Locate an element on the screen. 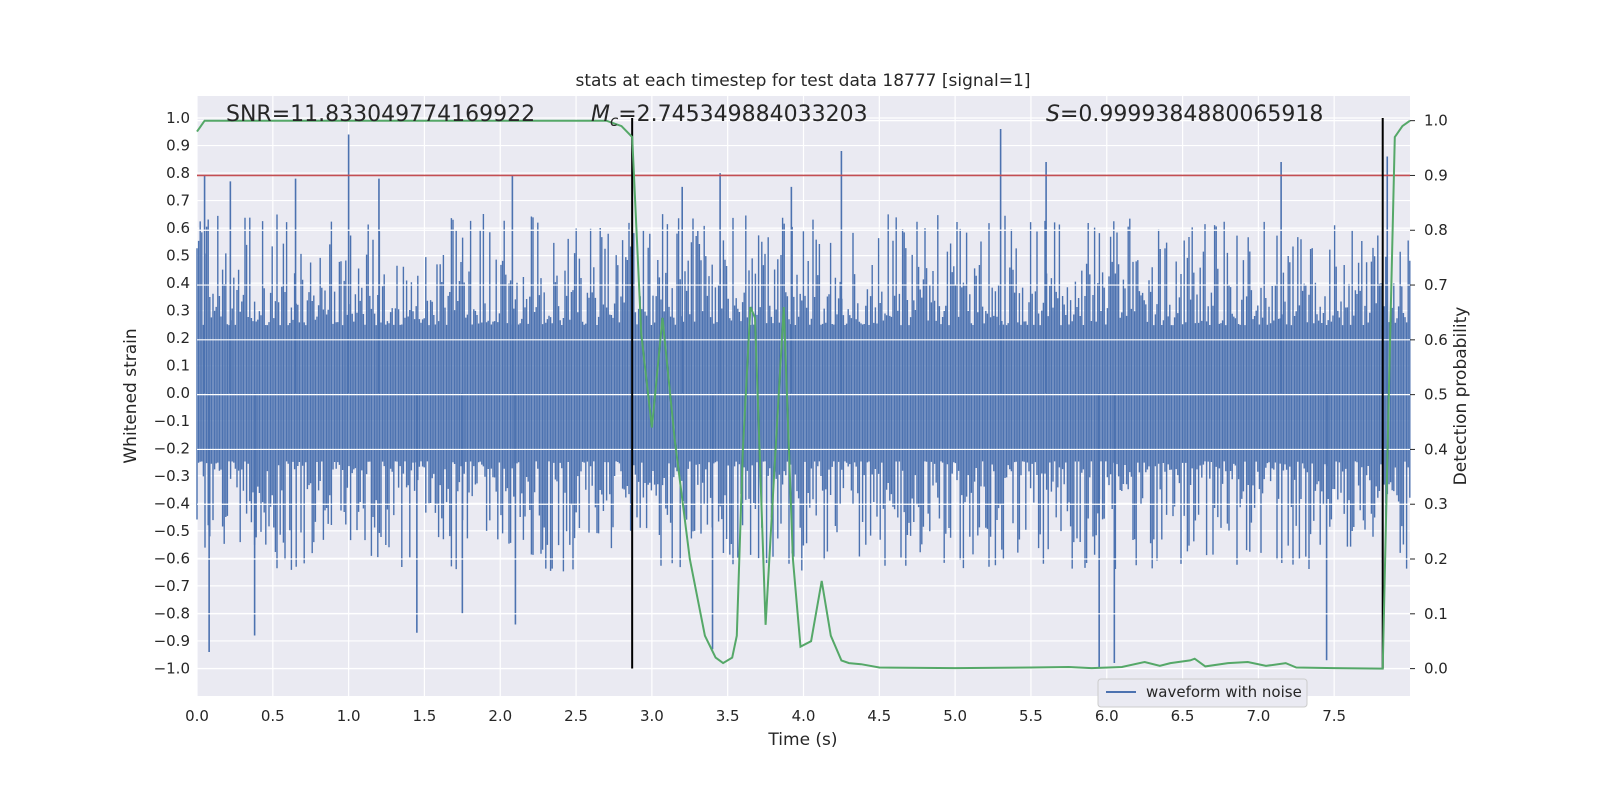 This screenshot has width=1600, height=804. y-tick-label: −0.6 is located at coordinates (172, 558).